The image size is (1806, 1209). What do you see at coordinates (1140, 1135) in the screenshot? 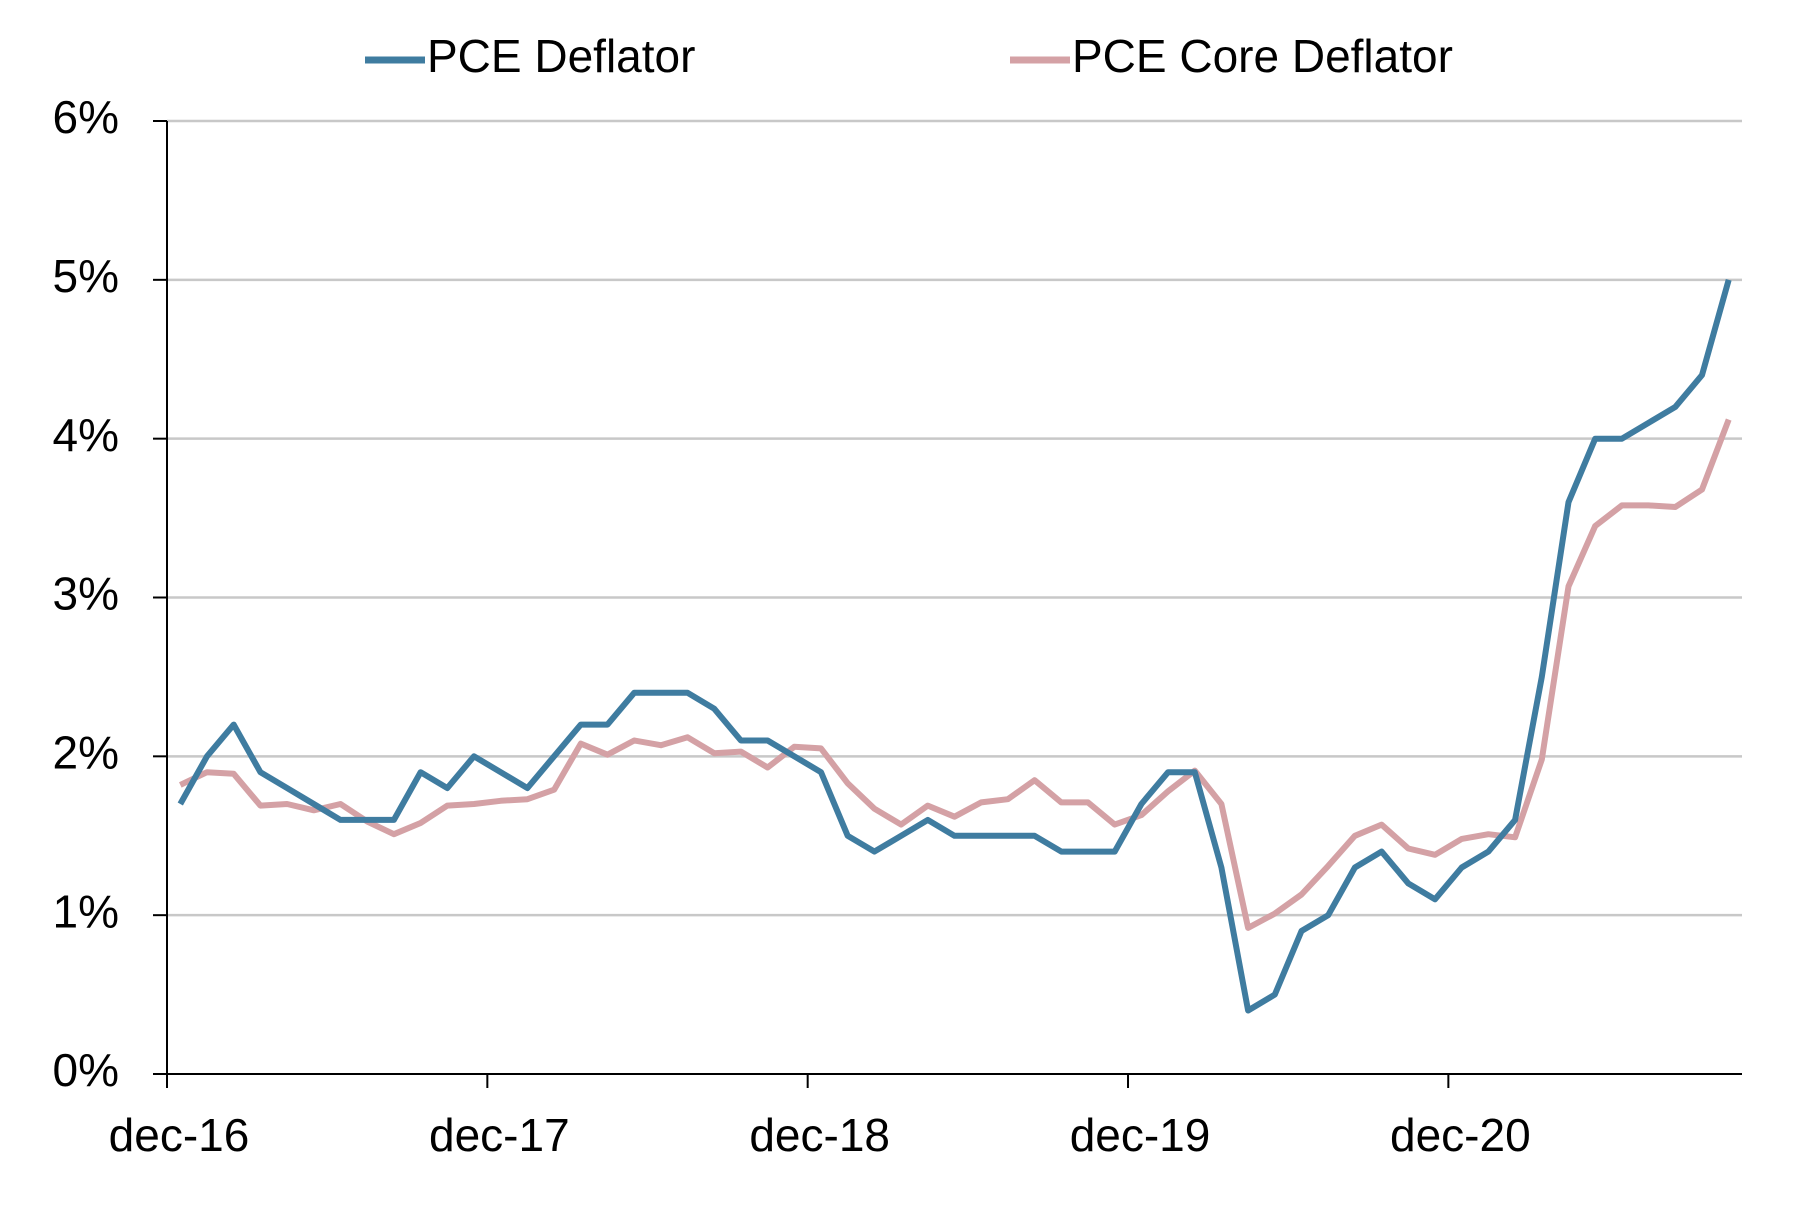
I see `x-tick-label: dec-19` at bounding box center [1140, 1135].